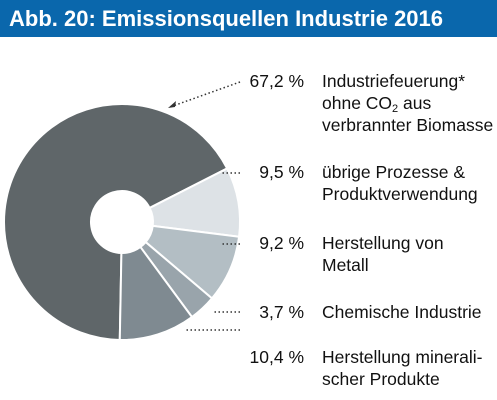  I want to click on figure-title: Abb. 20: Emissionsquellen Industrie 2016, so click(226, 18).